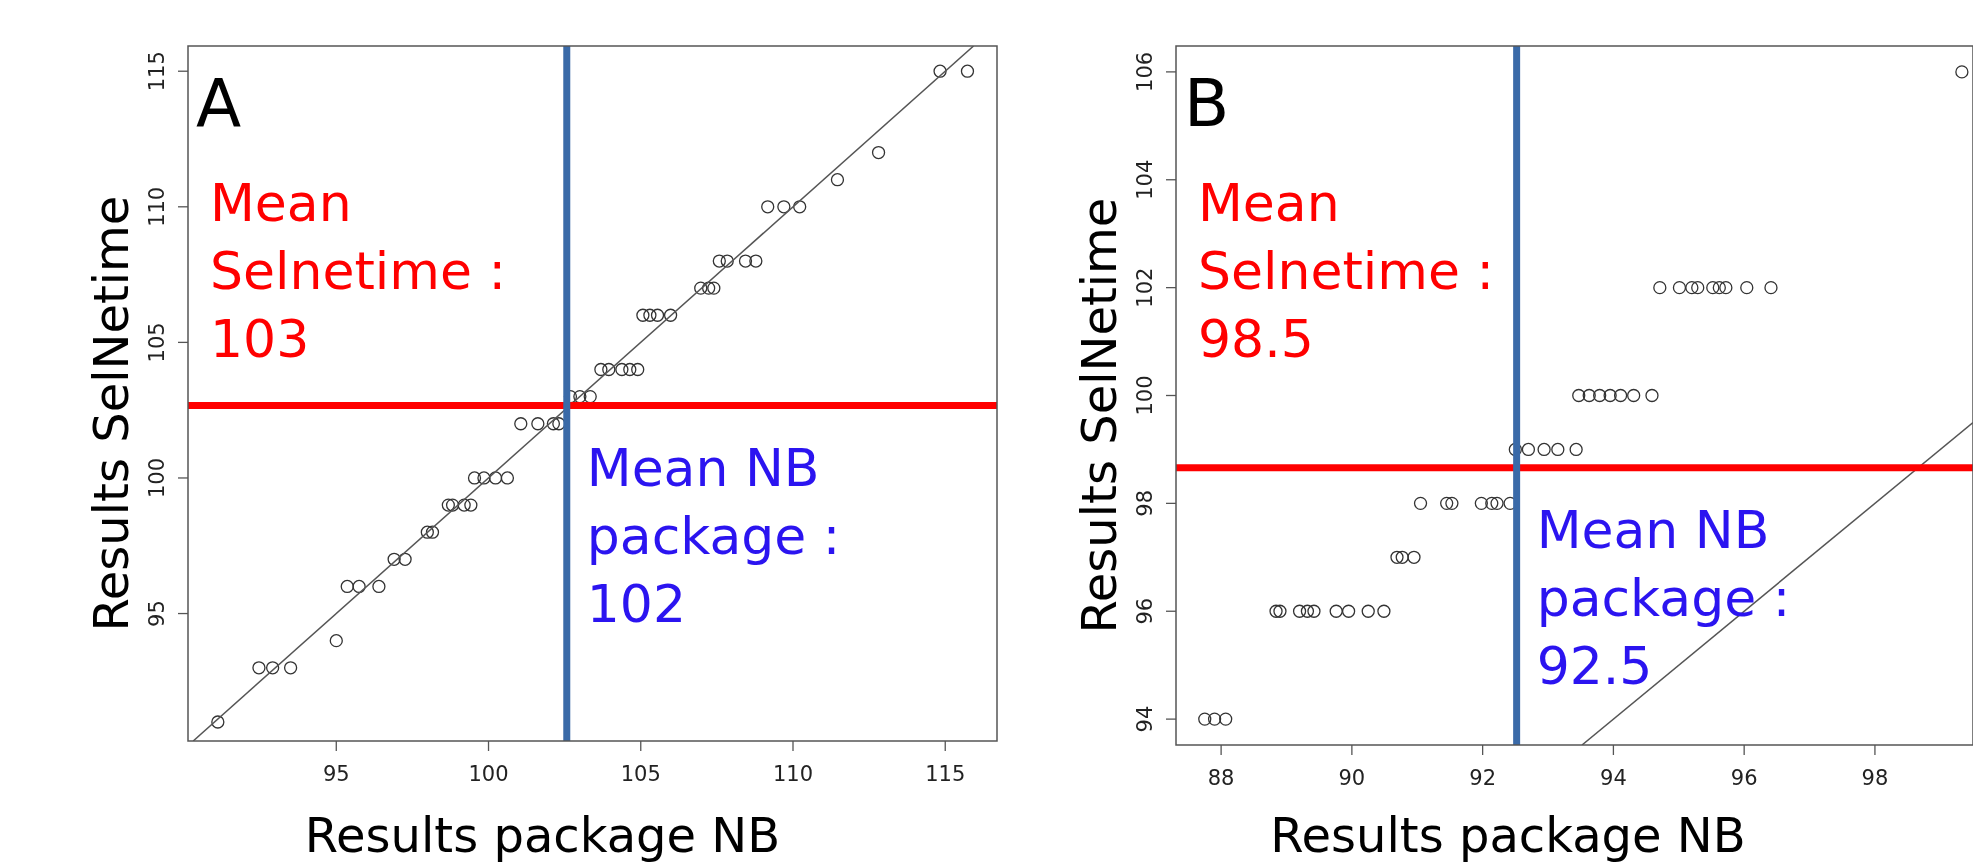 The height and width of the screenshot is (863, 1973). I want to click on y-tick-label: 98, so click(1145, 503).